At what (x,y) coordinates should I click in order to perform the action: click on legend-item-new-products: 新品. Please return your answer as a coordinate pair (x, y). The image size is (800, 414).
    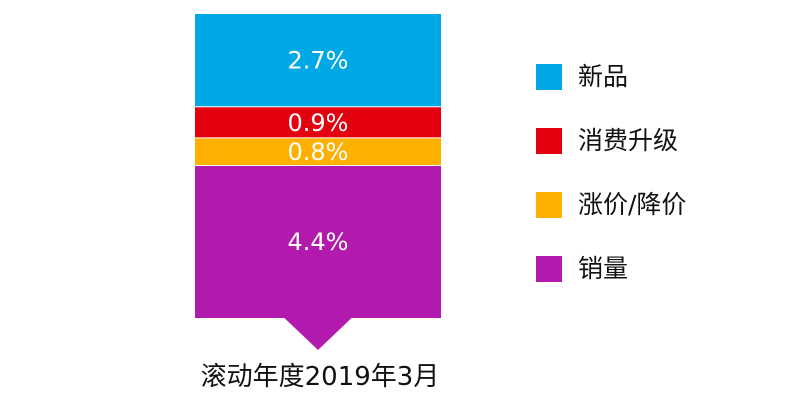
    Looking at the image, I should click on (582, 77).